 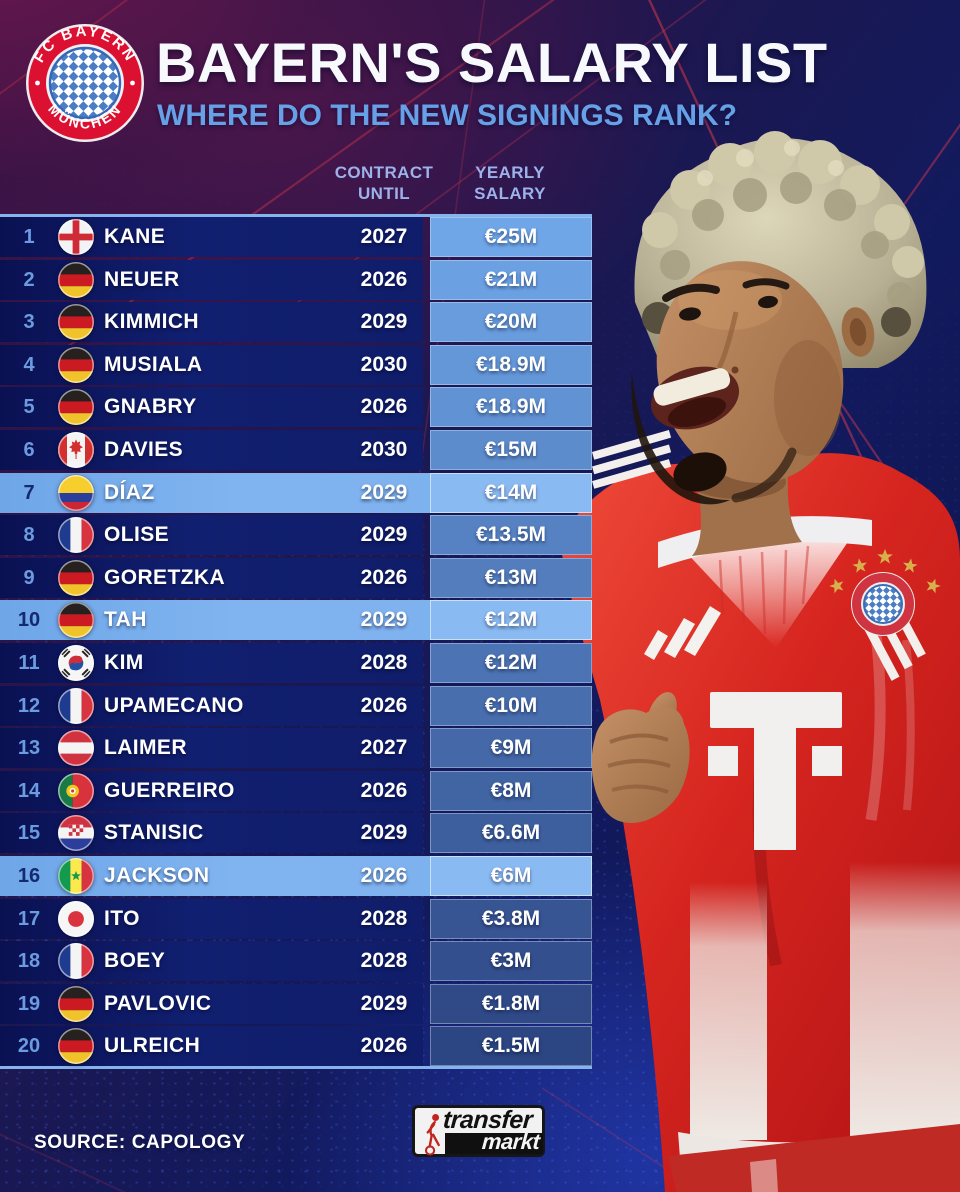 I want to click on yearly-salary-value: €6.6M, so click(x=511, y=833).